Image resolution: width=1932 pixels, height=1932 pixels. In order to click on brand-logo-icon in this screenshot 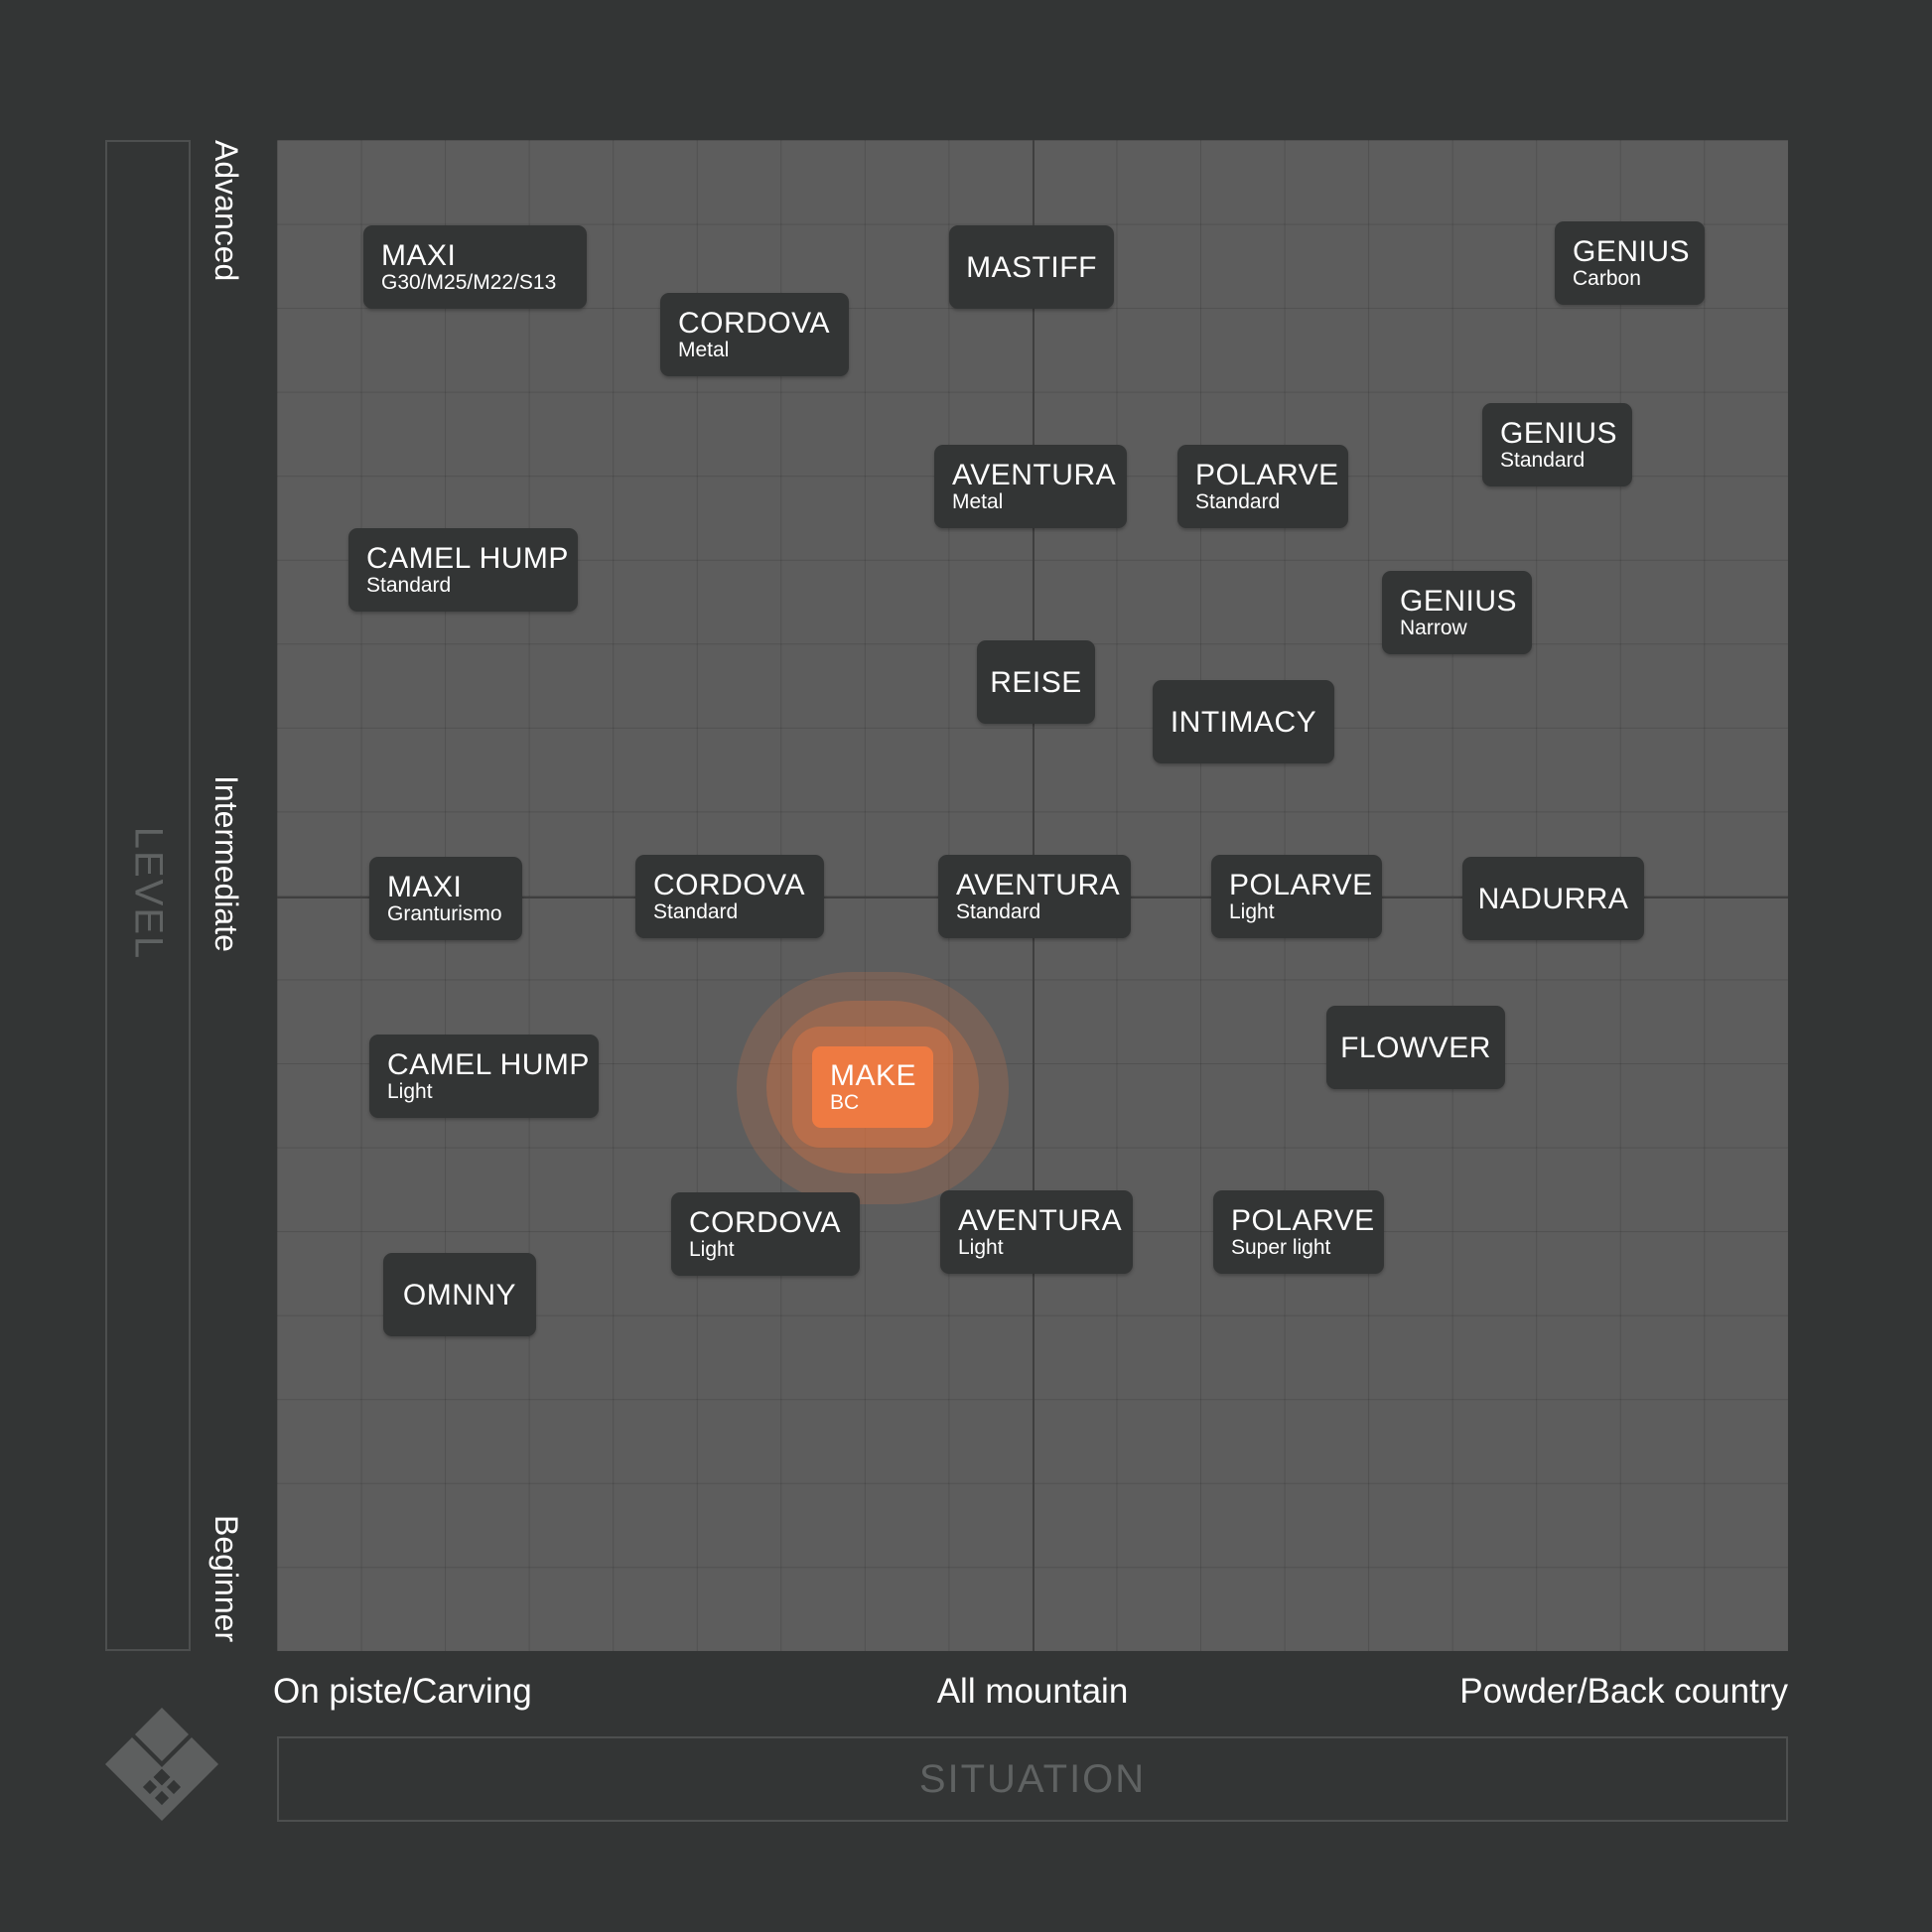, I will do `click(161, 1764)`.